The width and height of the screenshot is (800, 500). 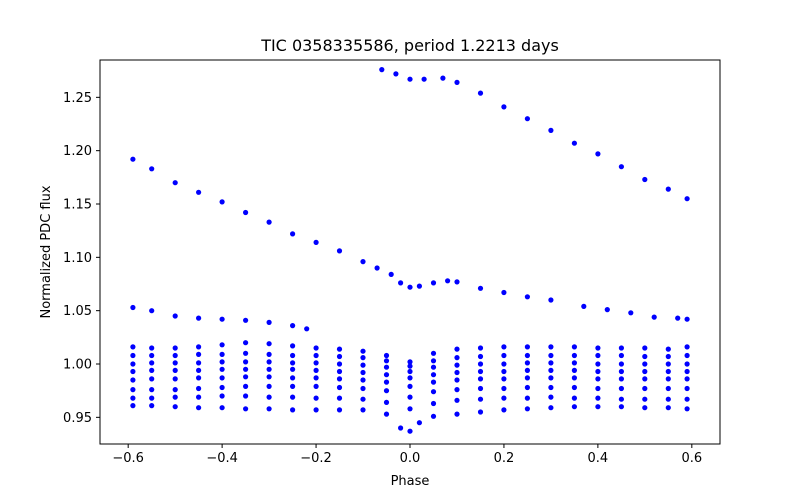 I want to click on x-tick-label: 0.4, so click(x=598, y=458).